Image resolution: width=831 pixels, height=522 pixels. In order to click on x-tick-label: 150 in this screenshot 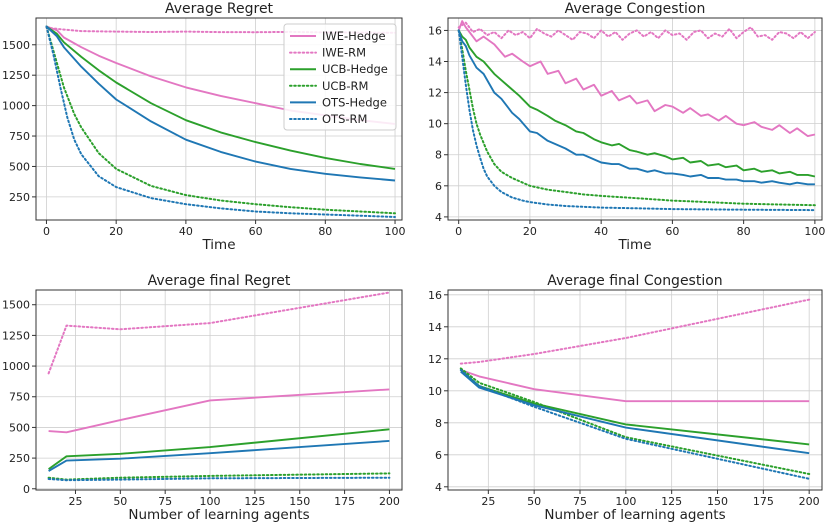, I will do `click(717, 501)`.